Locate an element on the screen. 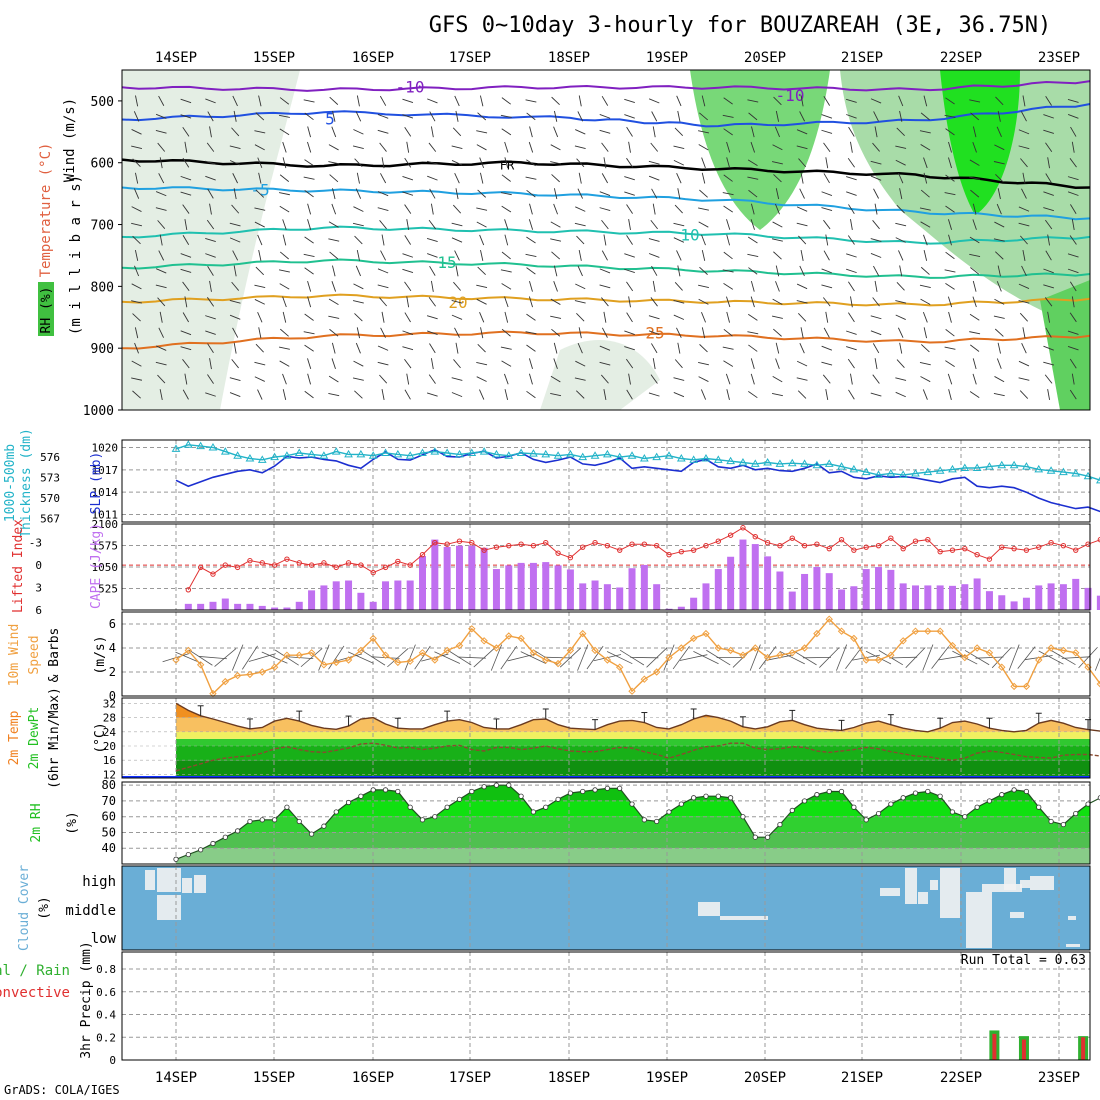  cloud-block is located at coordinates (979, 920).